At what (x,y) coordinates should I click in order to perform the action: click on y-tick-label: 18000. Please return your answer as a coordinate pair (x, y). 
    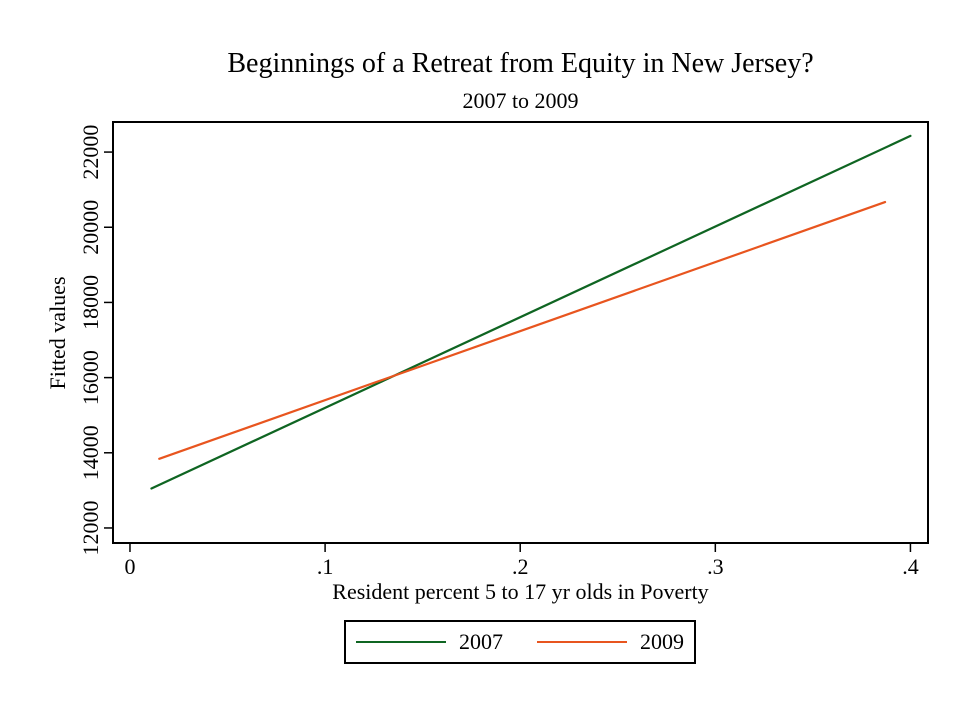
    Looking at the image, I should click on (90, 302).